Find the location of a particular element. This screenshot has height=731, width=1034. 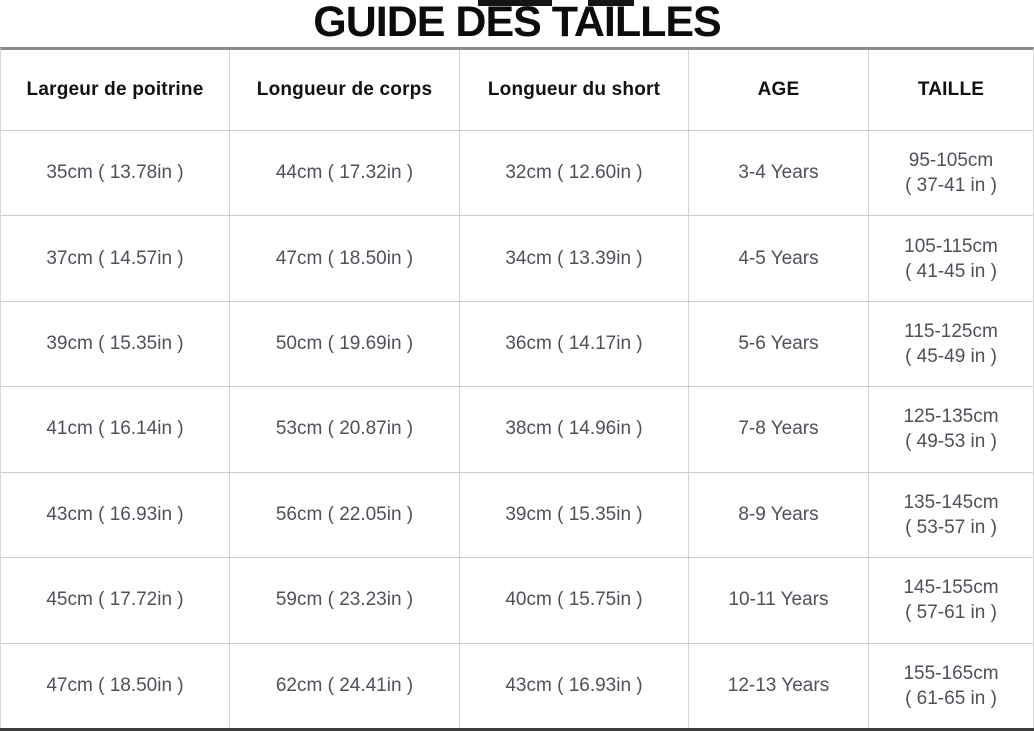

cell-age: 12-13 Years is located at coordinates (779, 685).